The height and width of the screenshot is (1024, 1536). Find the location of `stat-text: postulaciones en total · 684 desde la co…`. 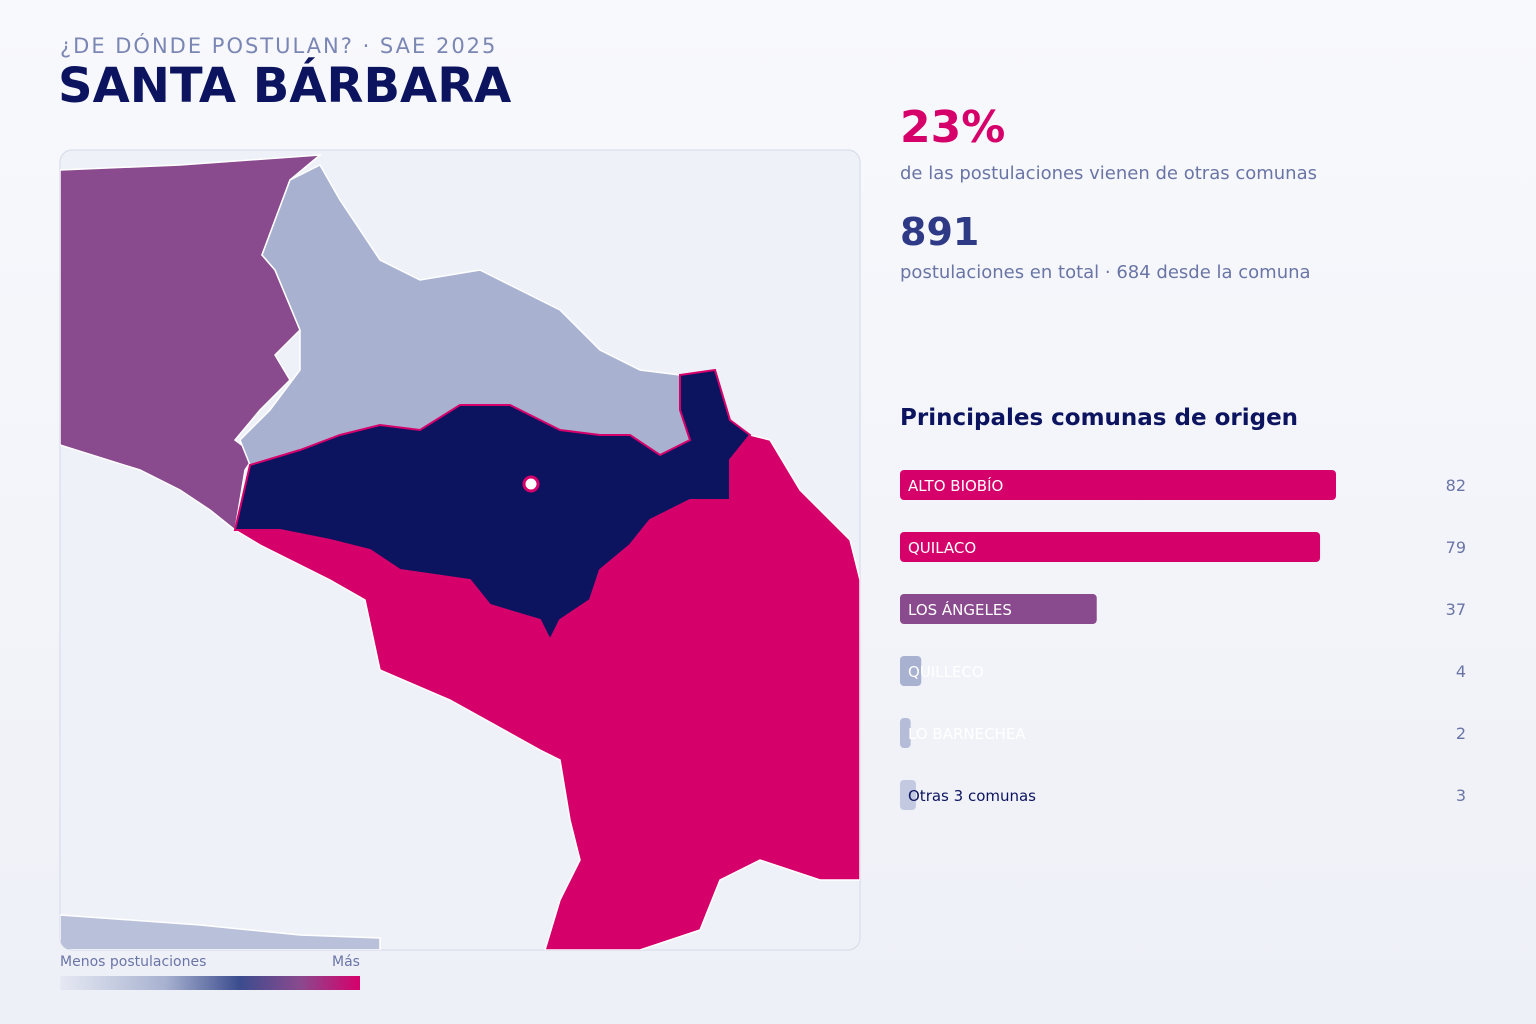

stat-text: postulaciones en total · 684 desde la co… is located at coordinates (1105, 272).